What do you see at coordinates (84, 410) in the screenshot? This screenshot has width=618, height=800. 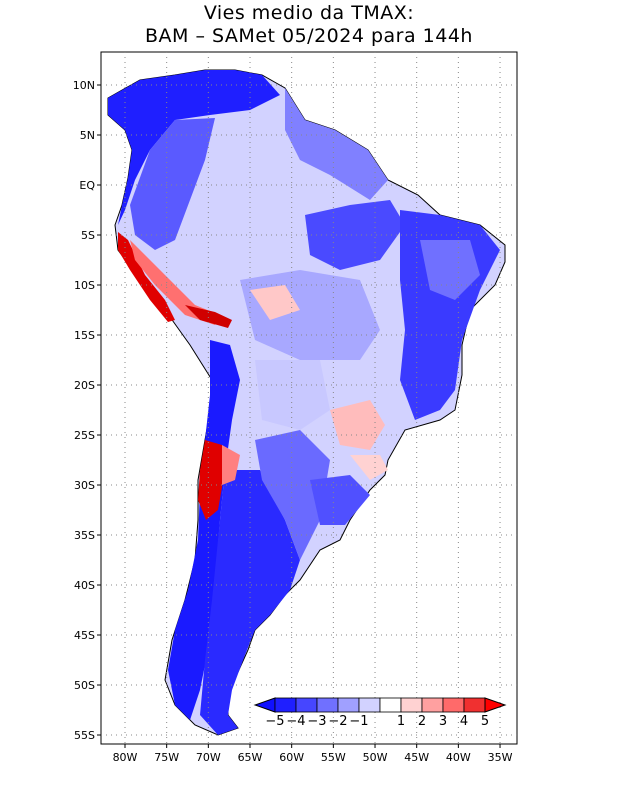 I see `latitude-labels: 10N 5N EQ 5S 10S 15S 20S 25S 30S 35S 40S 45S 50S 55S` at bounding box center [84, 410].